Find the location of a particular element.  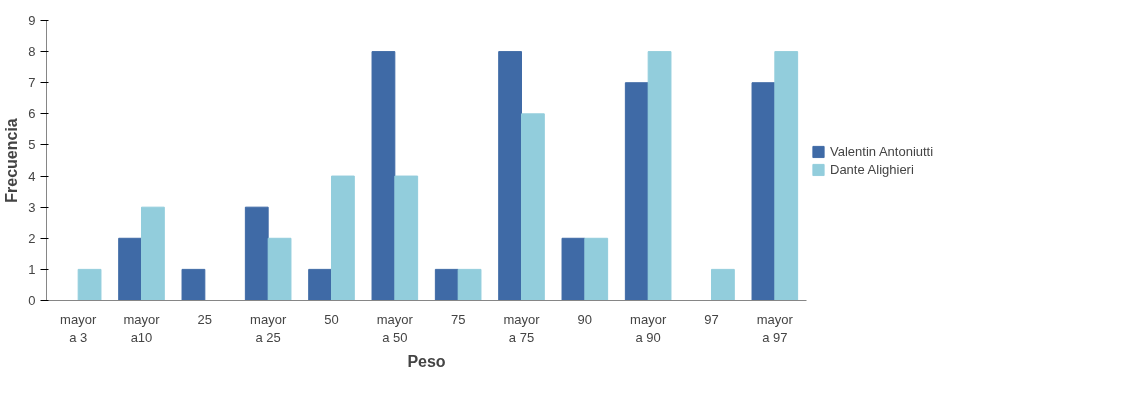

x-tick-label: 50 is located at coordinates (331, 319).